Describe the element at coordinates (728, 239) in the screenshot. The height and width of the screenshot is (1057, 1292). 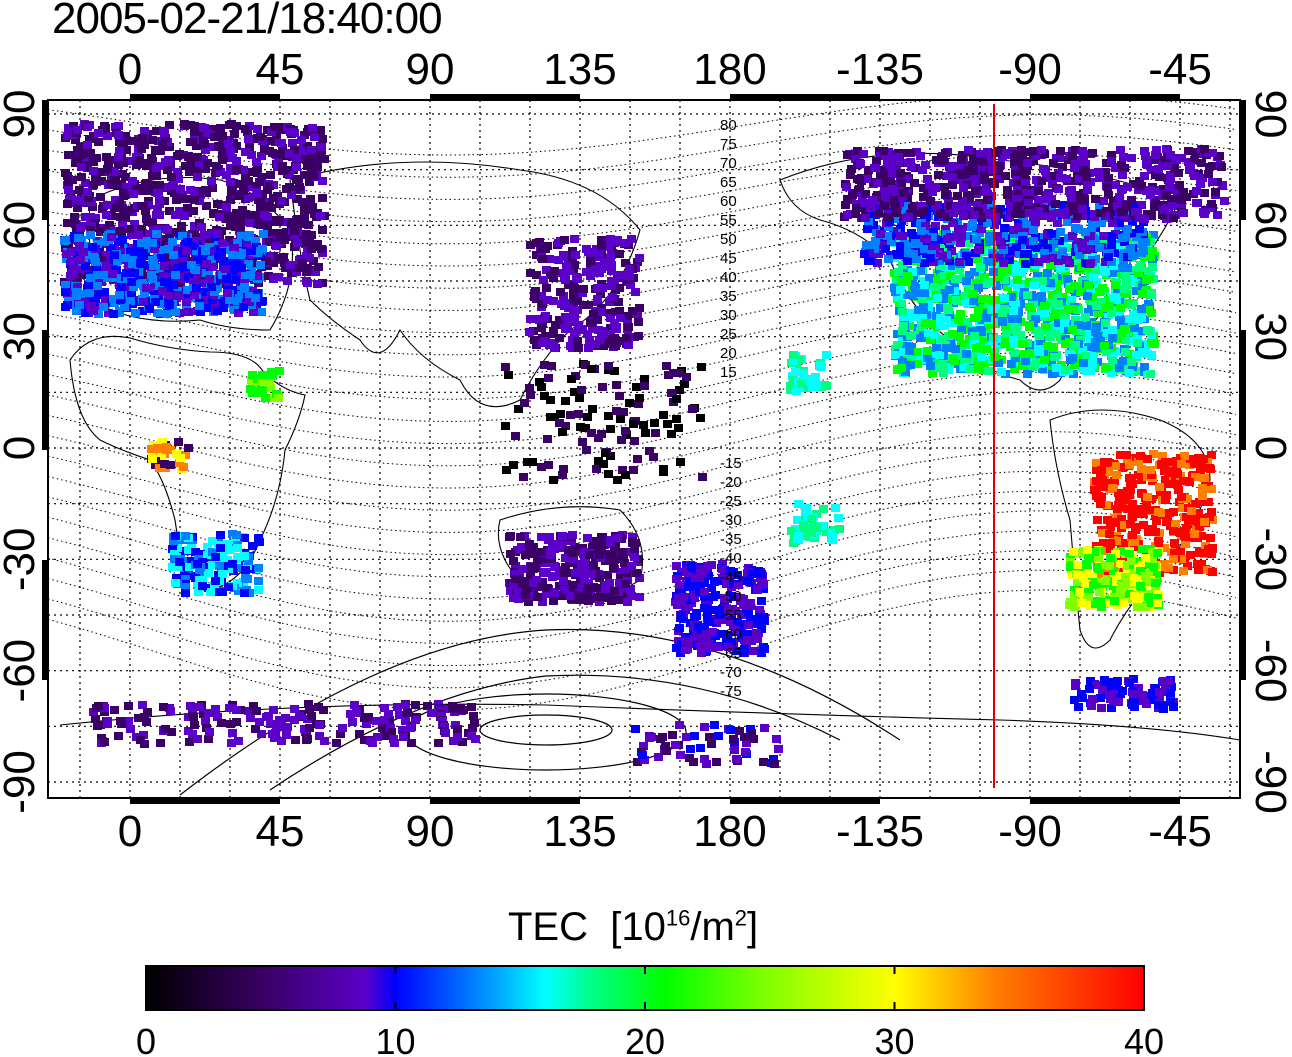
I see `contour-label: 50` at that location.